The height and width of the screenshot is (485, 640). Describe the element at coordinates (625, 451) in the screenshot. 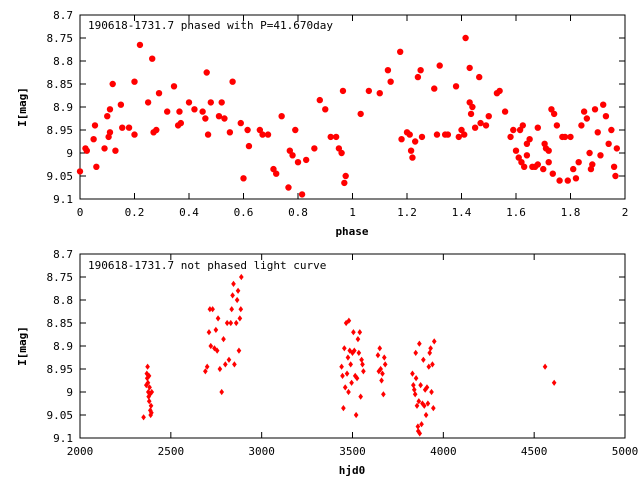

I see `x-tick-label: 5000` at that location.